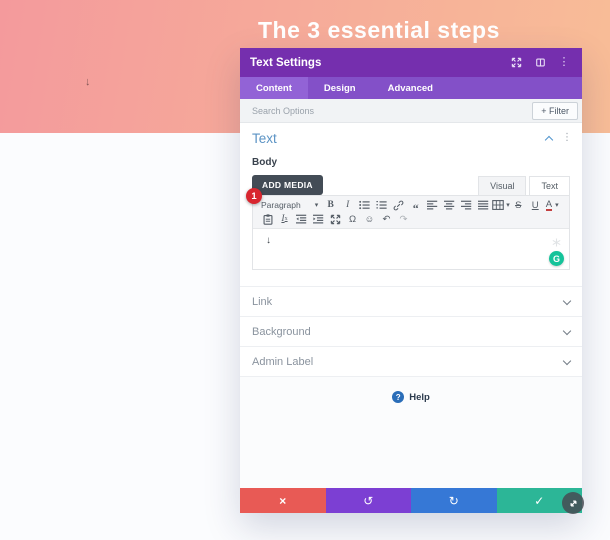 This screenshot has height=540, width=610. I want to click on tab-advanced: Advanced, so click(410, 88).